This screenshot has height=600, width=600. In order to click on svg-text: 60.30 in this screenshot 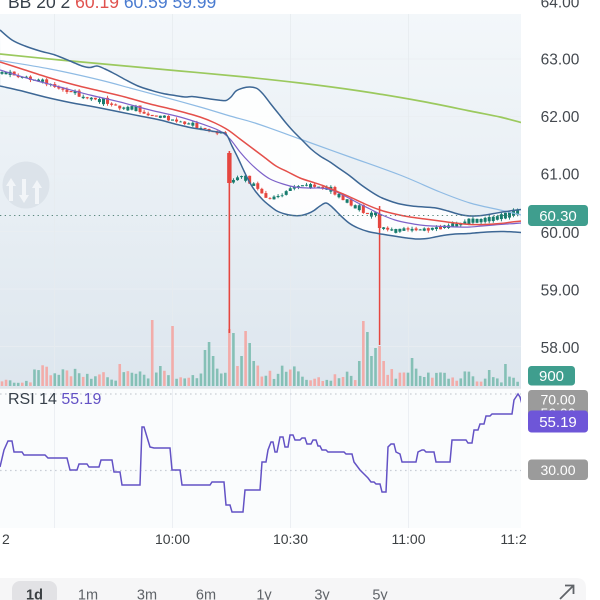, I will do `click(558, 216)`.